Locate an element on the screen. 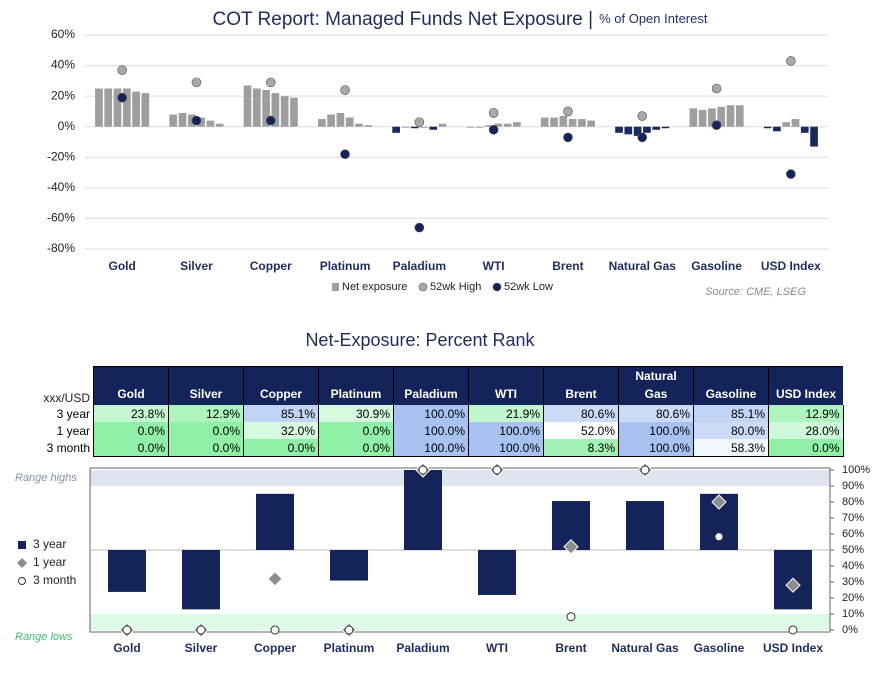 The image size is (882, 674). header-text: Silver is located at coordinates (206, 394).